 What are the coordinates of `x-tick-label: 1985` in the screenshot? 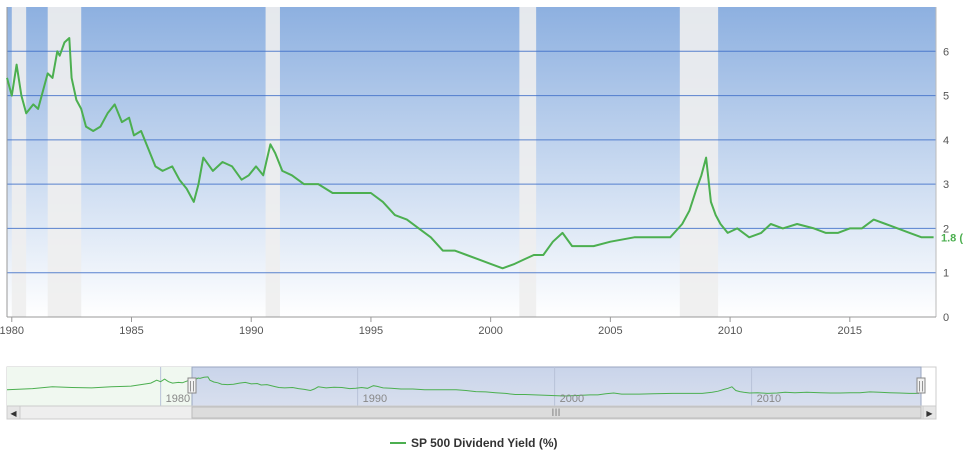 It's located at (131, 331).